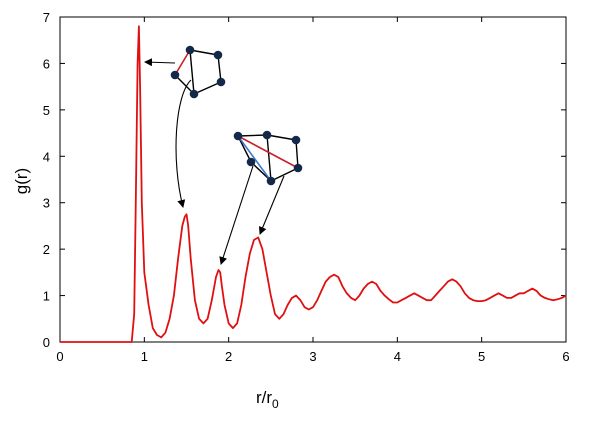 The image size is (591, 427). I want to click on y-tick-label: 2, so click(46, 249).